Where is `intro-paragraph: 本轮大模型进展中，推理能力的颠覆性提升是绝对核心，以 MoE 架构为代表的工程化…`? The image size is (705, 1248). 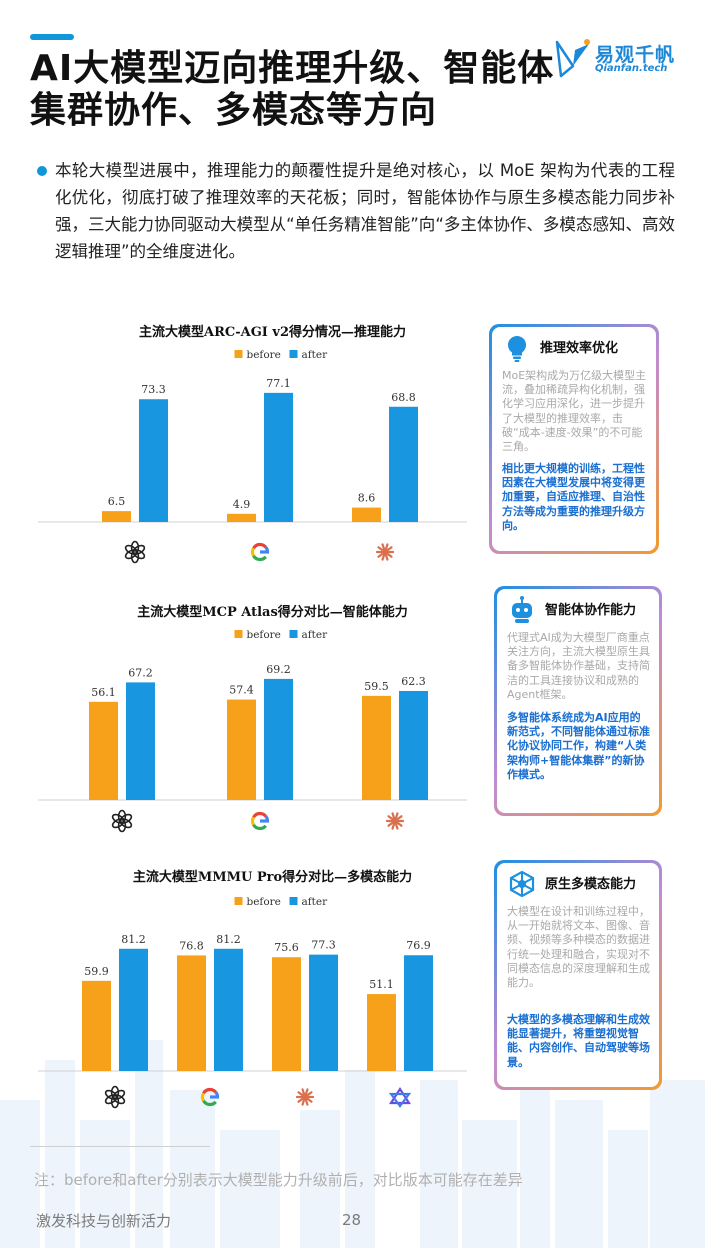
intro-paragraph: 本轮大模型进展中，推理能力的颠覆性提升是绝对核心，以 MoE 架构为代表的工程化… is located at coordinates (365, 211).